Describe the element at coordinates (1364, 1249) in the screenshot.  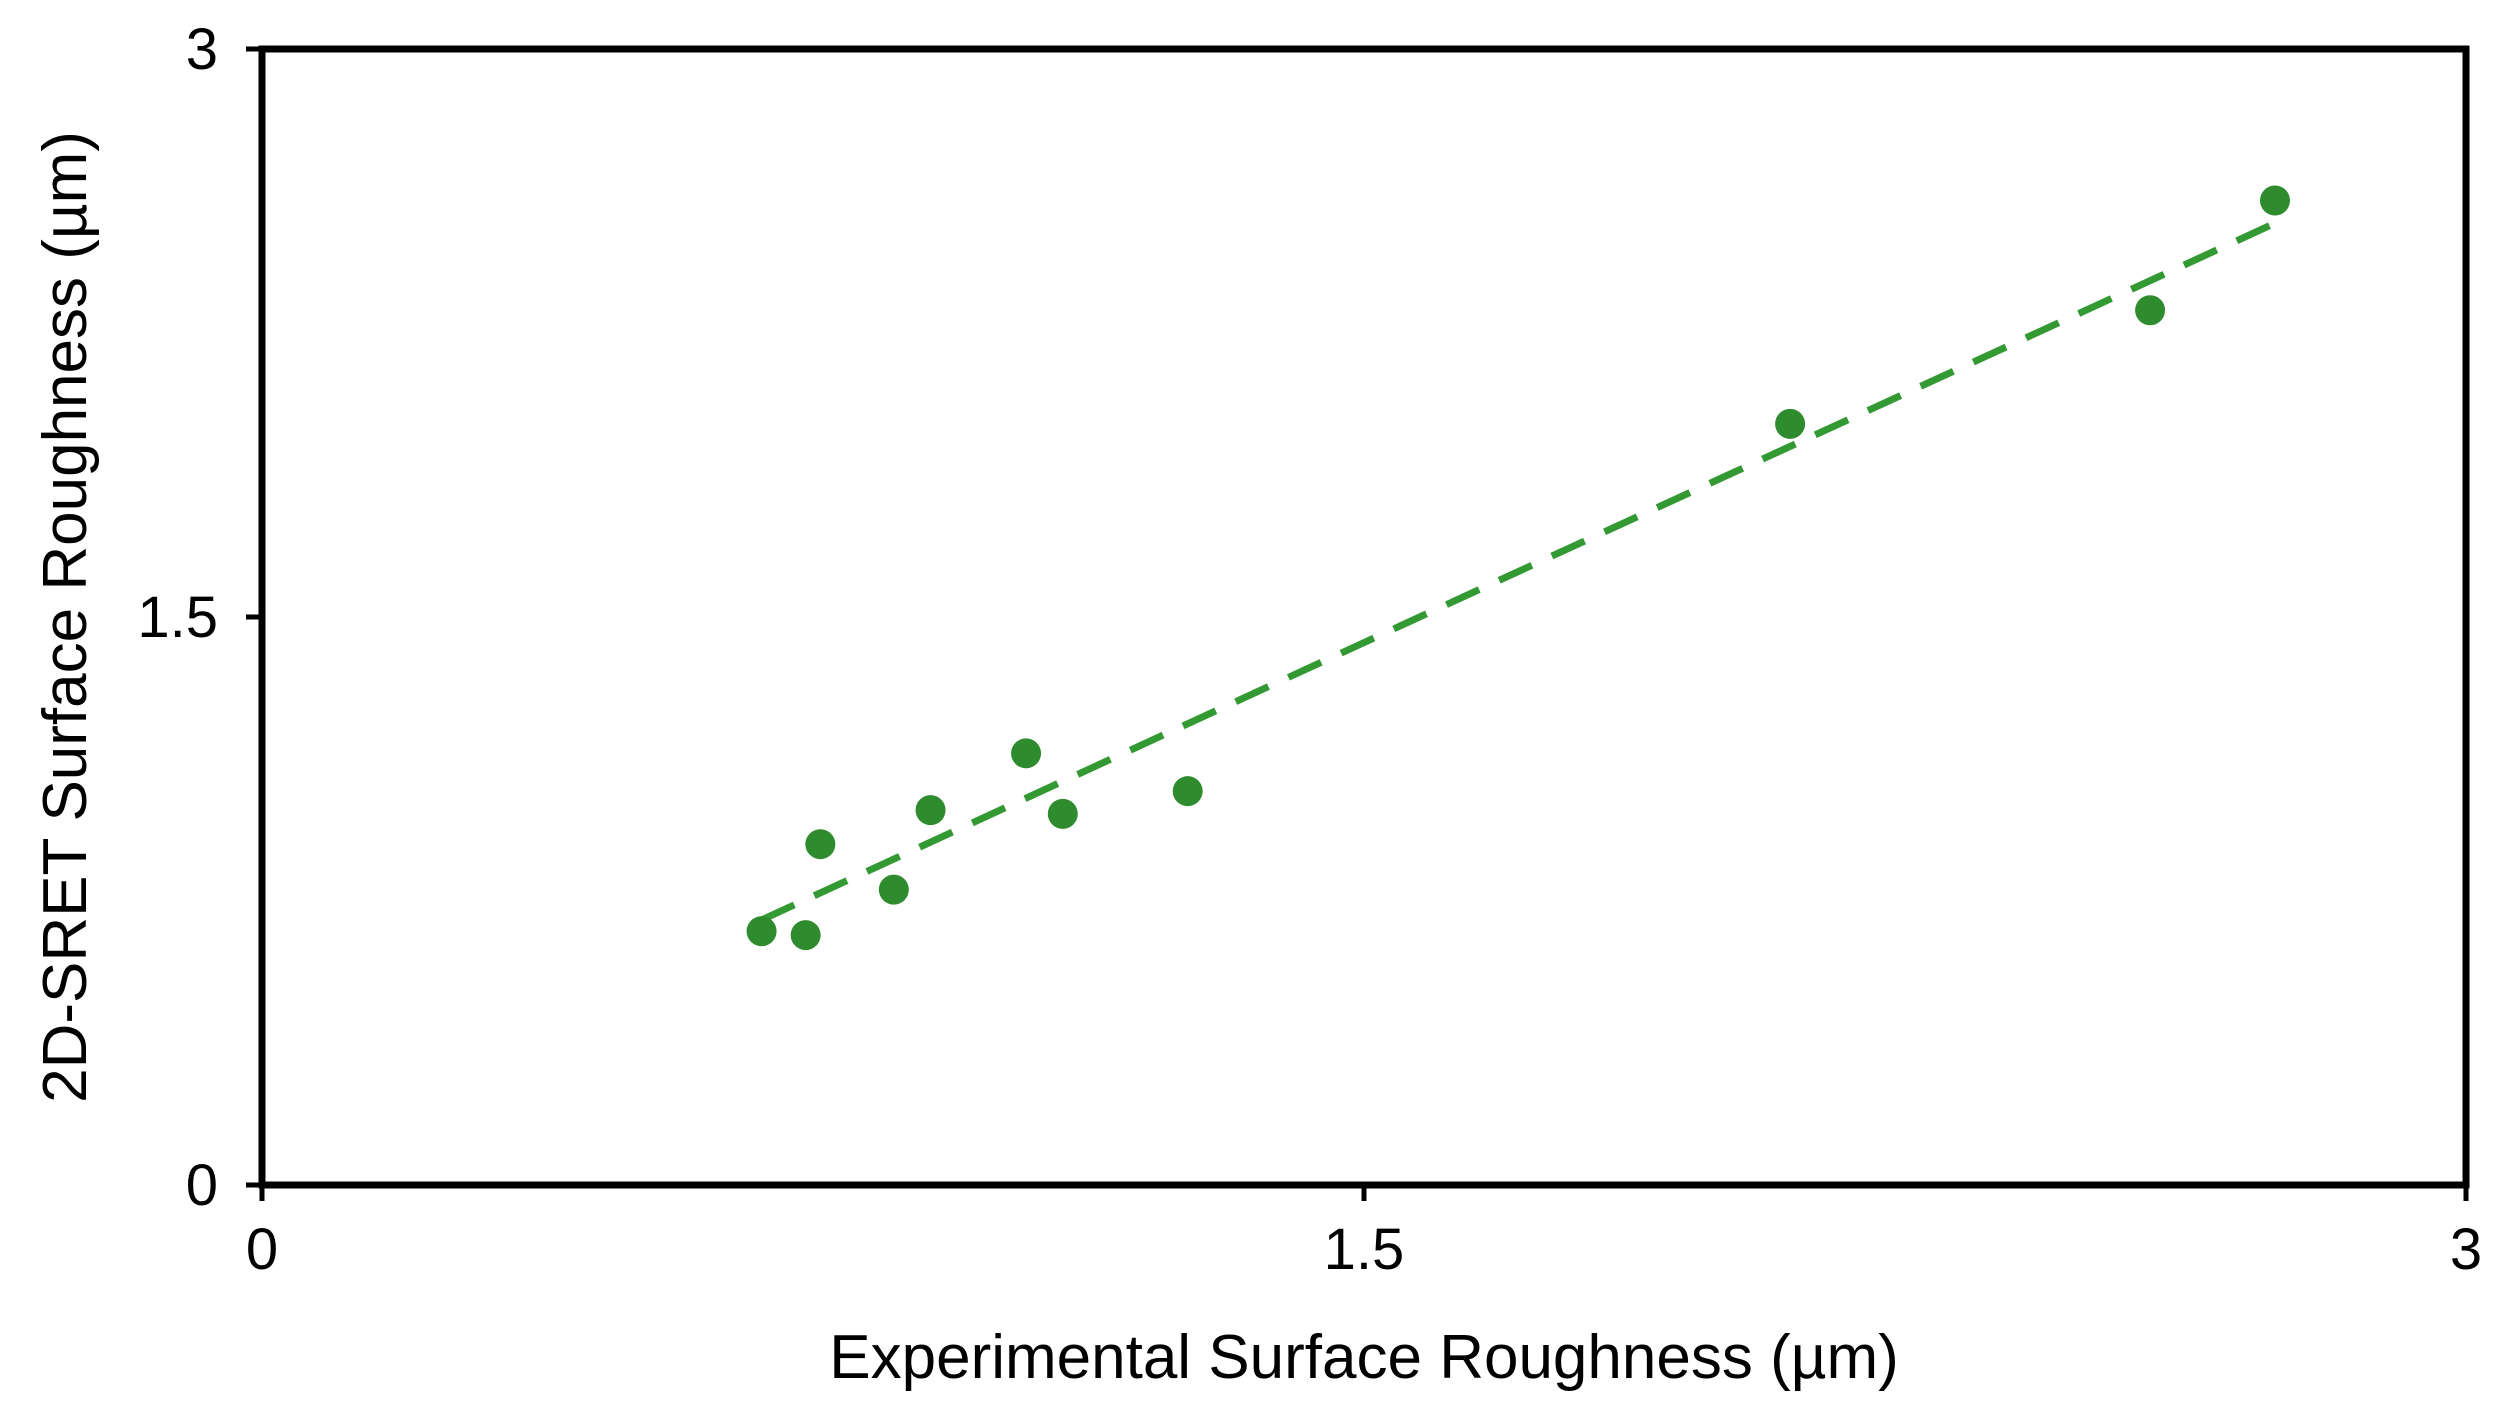
I see `x-tick-label: 1.5` at that location.